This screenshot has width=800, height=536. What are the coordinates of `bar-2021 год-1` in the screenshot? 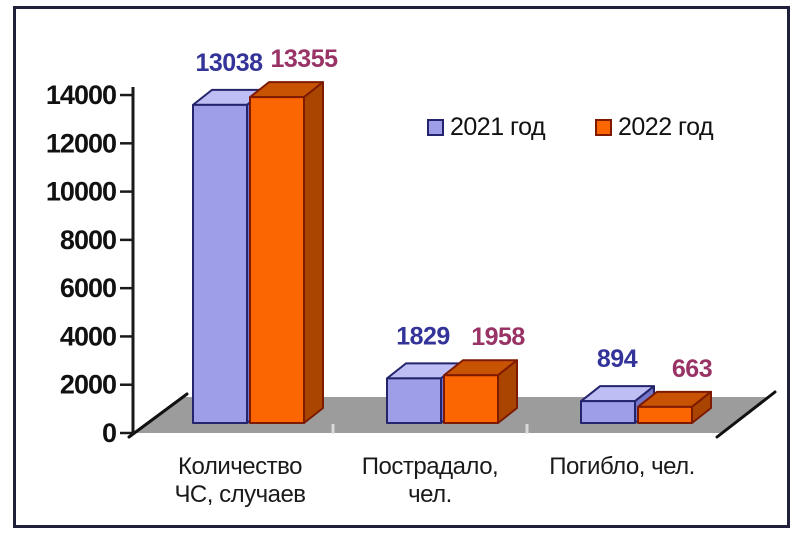 It's located at (414, 400).